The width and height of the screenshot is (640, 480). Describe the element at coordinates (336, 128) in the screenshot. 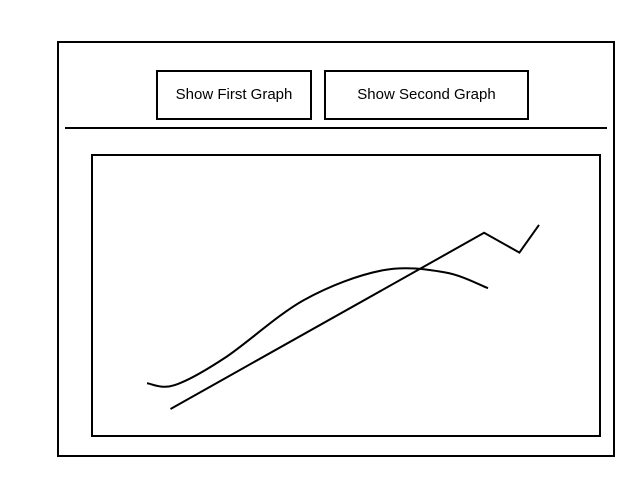

I see `toolbar-divider` at that location.